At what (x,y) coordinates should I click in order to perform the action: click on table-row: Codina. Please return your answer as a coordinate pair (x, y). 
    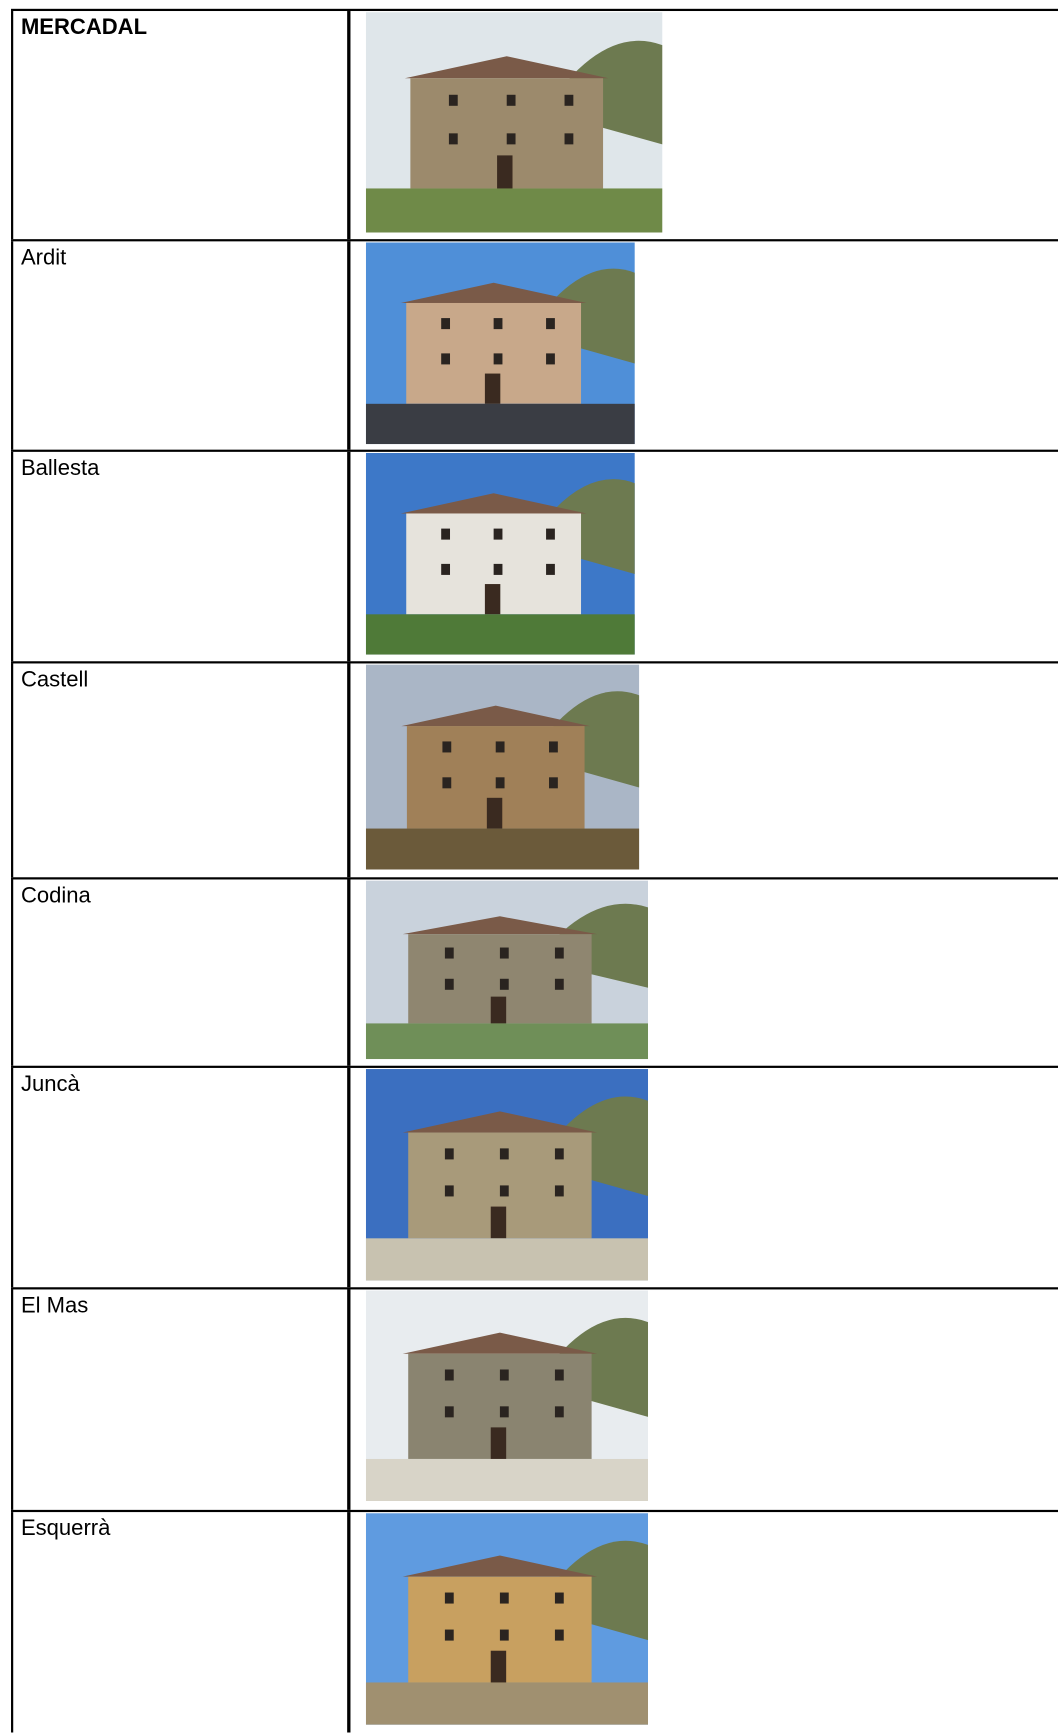
    Looking at the image, I should click on (534, 971).